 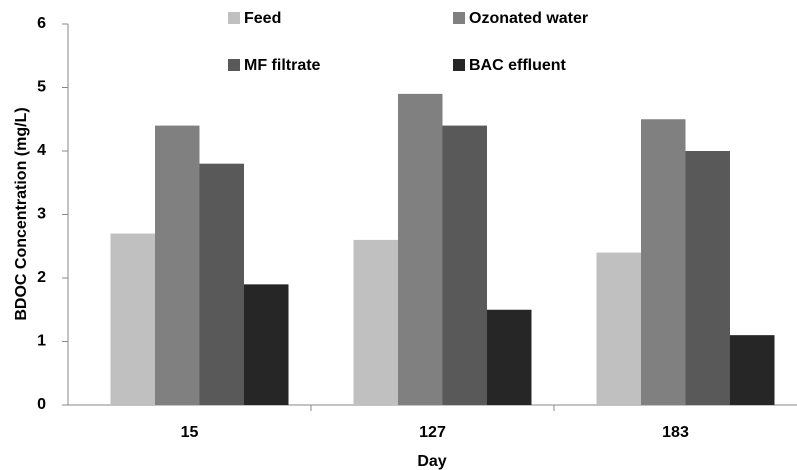 What do you see at coordinates (432, 432) in the screenshot?
I see `x-tick-label: 127` at bounding box center [432, 432].